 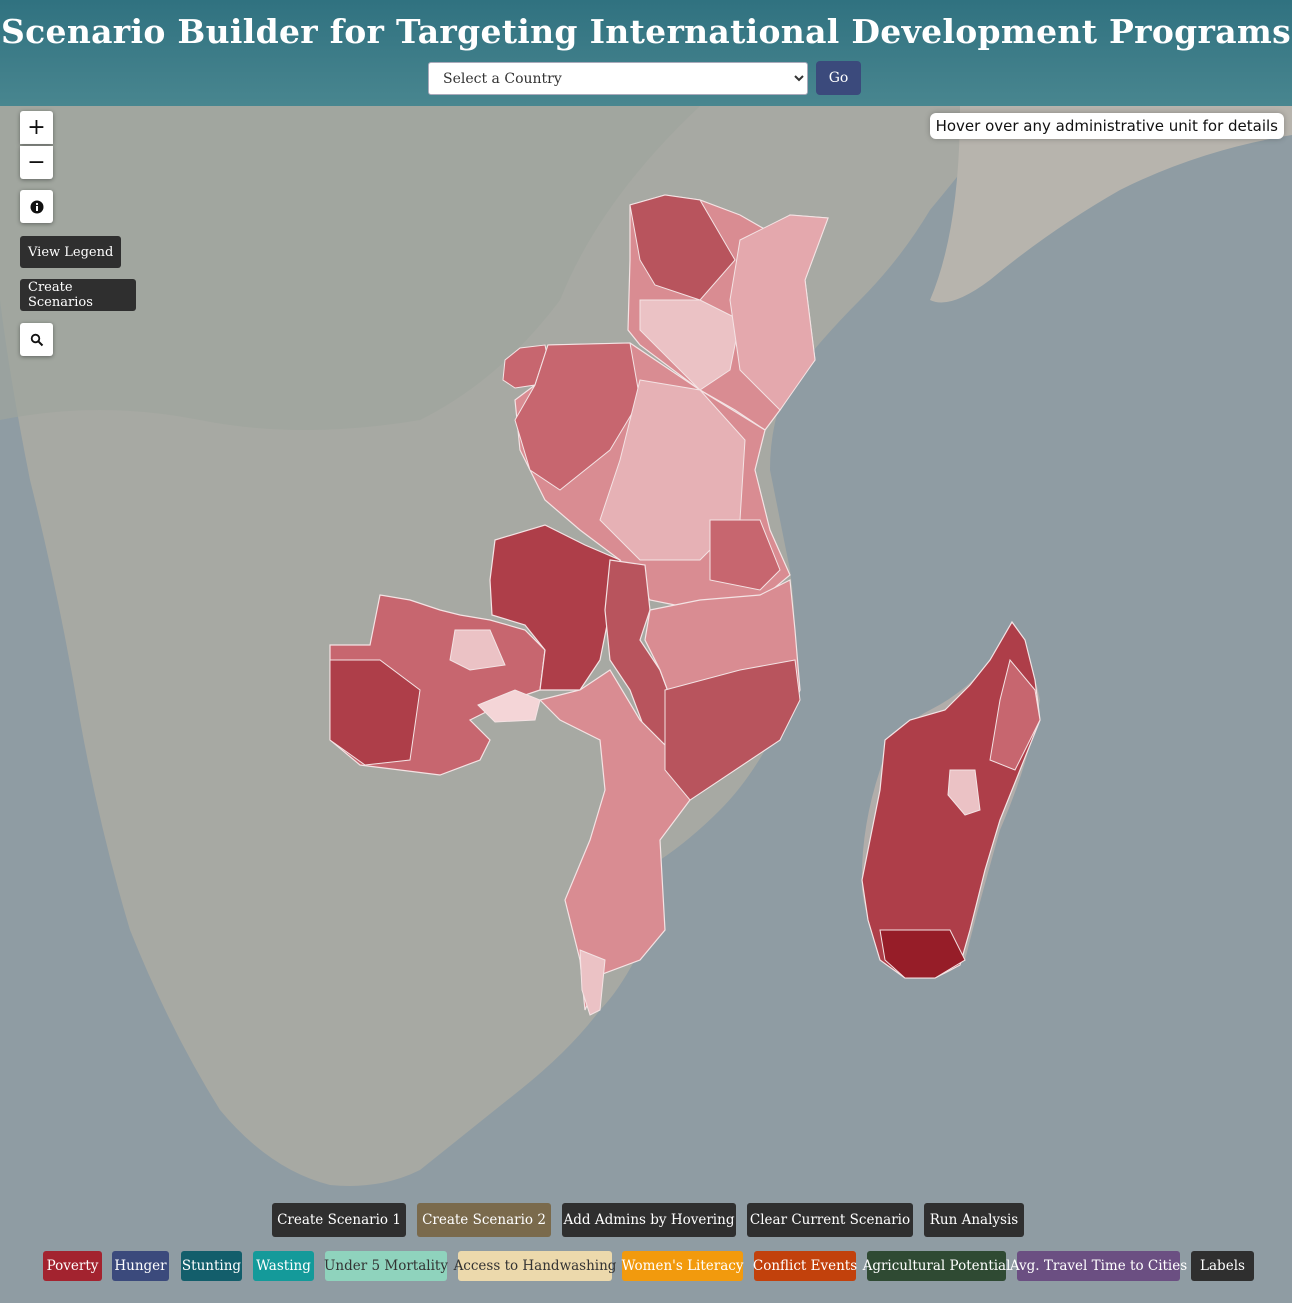 I want to click on region-tanzania-central, so click(x=672, y=470).